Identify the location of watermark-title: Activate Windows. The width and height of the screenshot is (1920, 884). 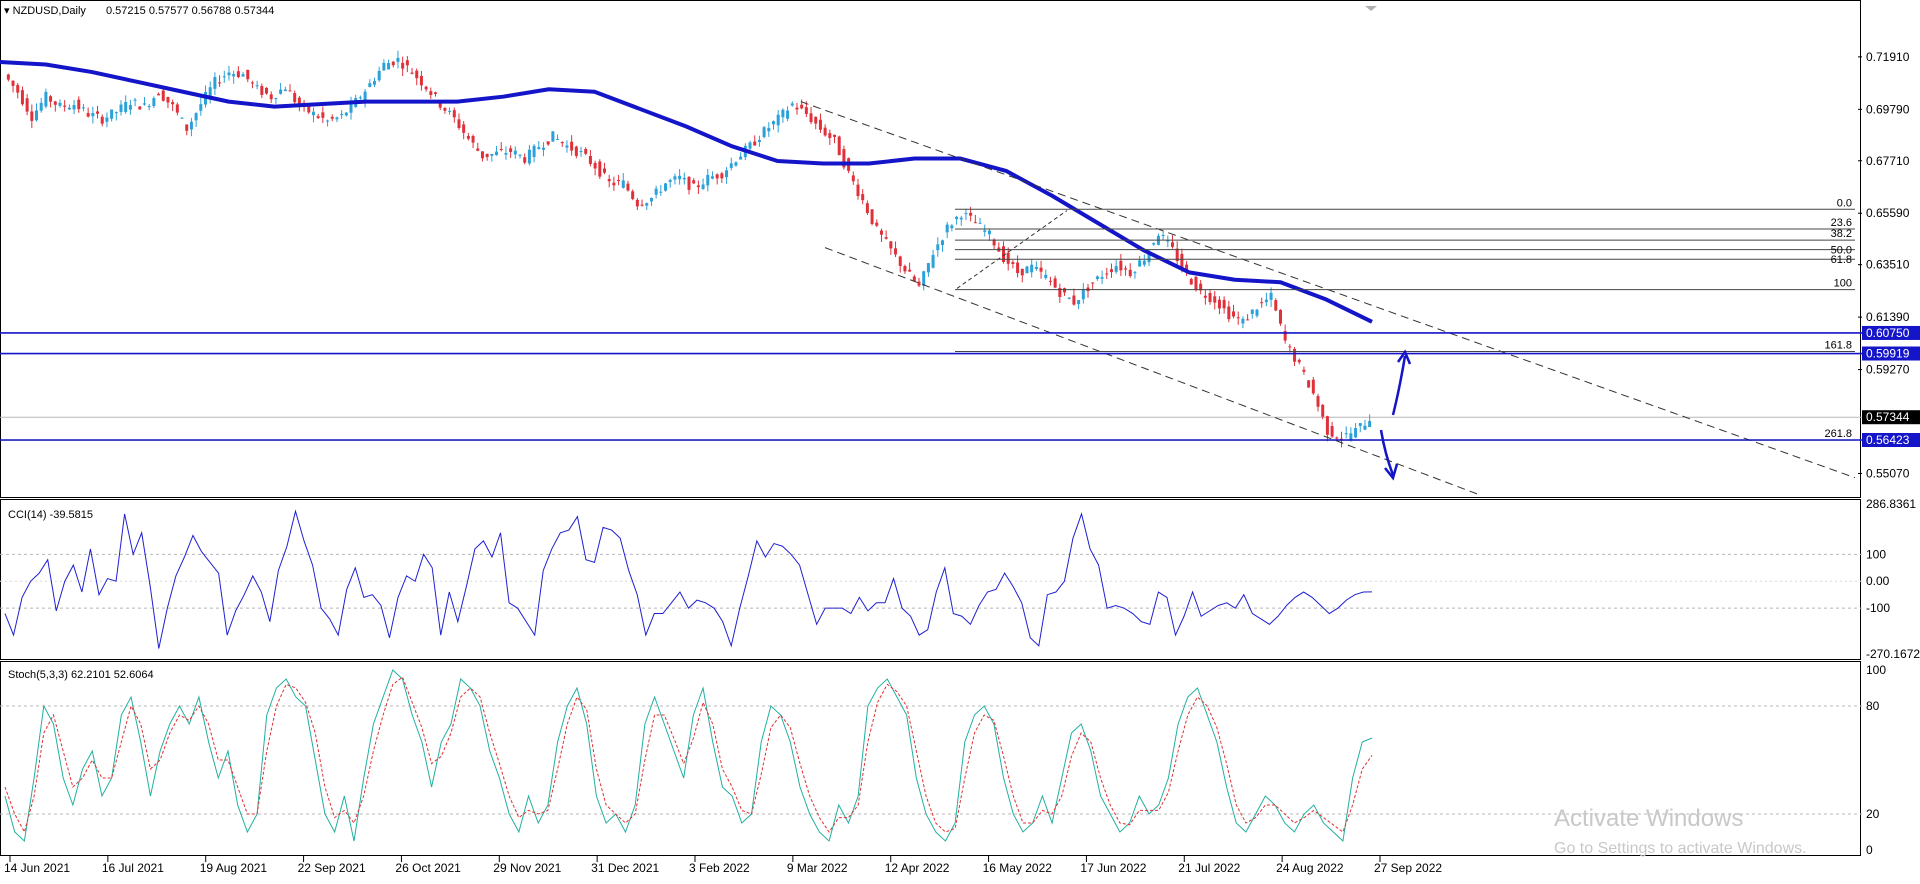
(1648, 818).